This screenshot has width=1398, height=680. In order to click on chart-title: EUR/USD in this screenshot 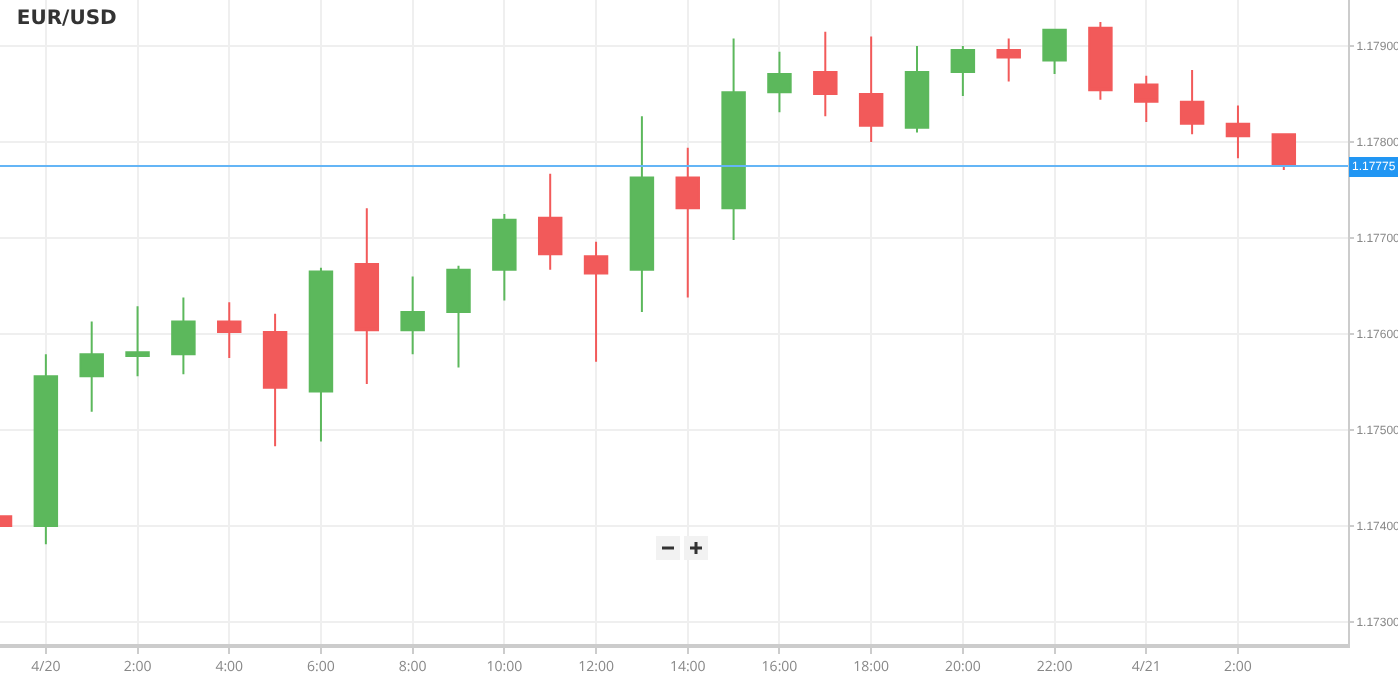, I will do `click(66, 19)`.